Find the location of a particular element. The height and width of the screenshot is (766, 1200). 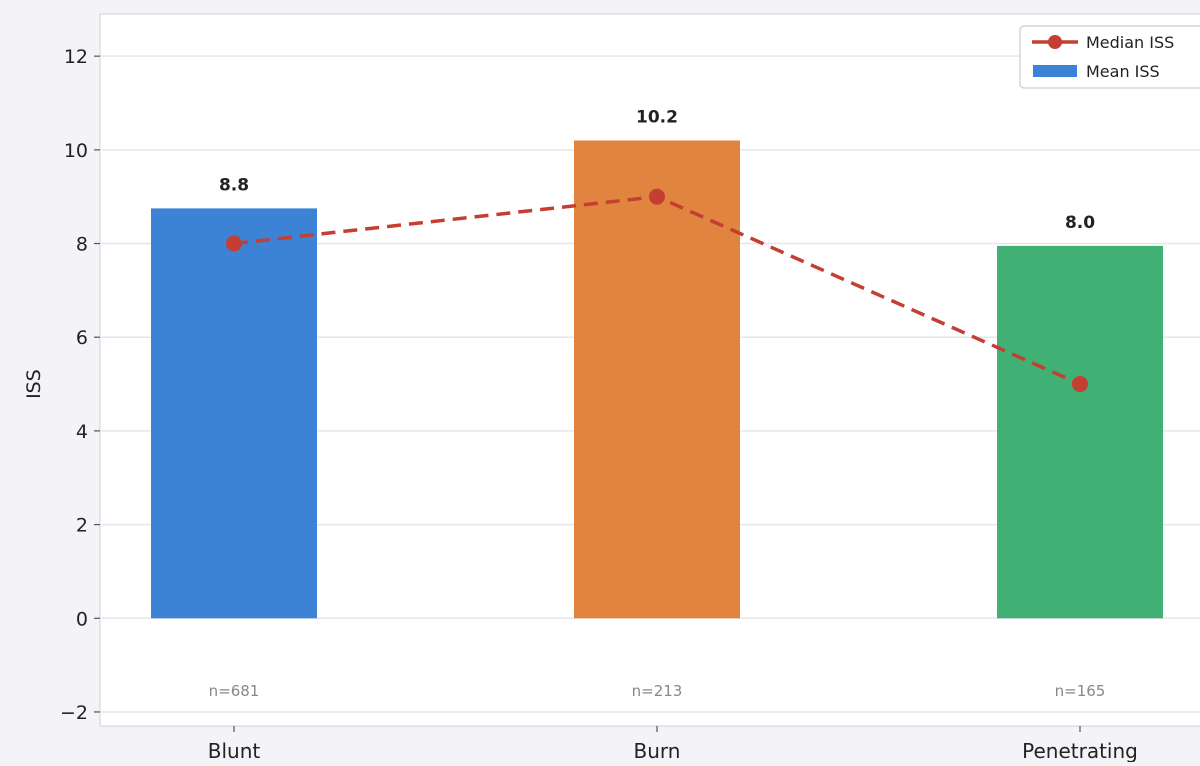

y-tick-label: 6 is located at coordinates (82, 338).